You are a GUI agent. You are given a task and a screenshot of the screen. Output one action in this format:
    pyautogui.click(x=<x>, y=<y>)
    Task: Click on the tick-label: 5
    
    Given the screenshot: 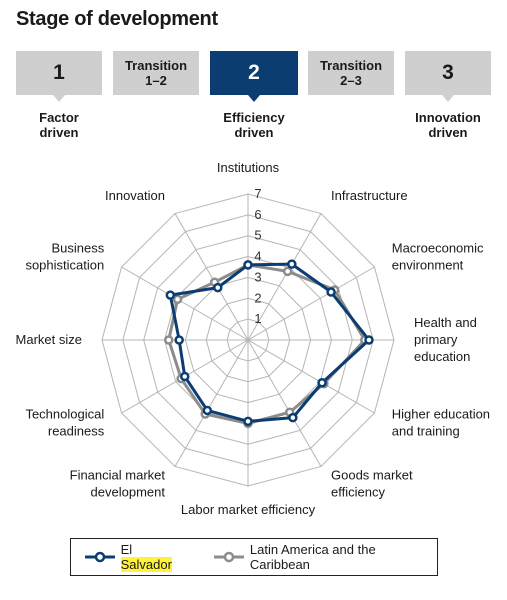 What is the action you would take?
    pyautogui.click(x=257, y=235)
    